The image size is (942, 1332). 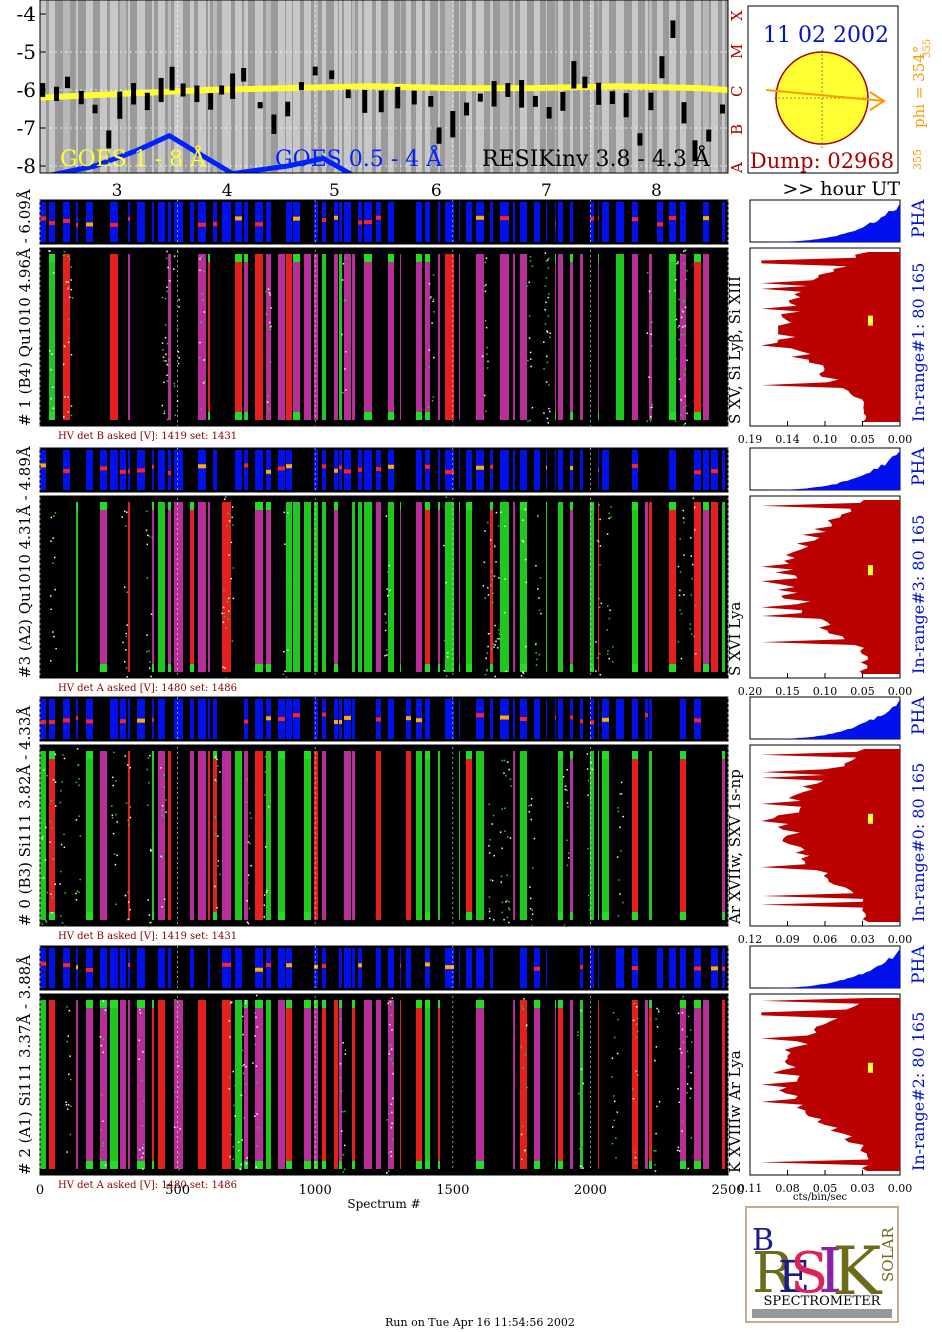 What do you see at coordinates (546, 191) in the screenshot?
I see `hour-tick-label: 7` at bounding box center [546, 191].